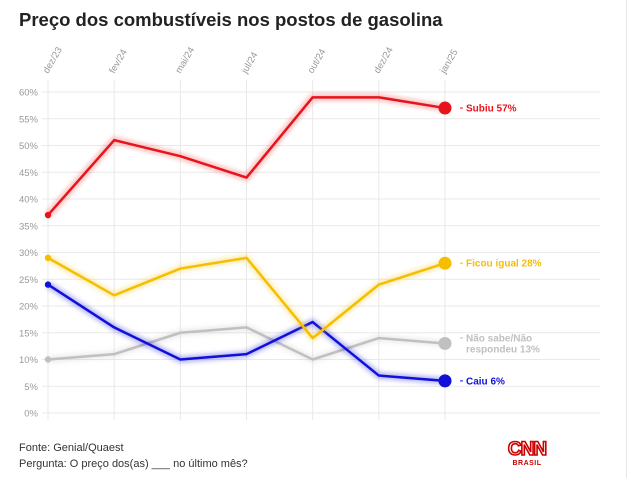 The width and height of the screenshot is (631, 482). Describe the element at coordinates (249, 63) in the screenshot. I see `x-tick-label: jul/24` at that location.